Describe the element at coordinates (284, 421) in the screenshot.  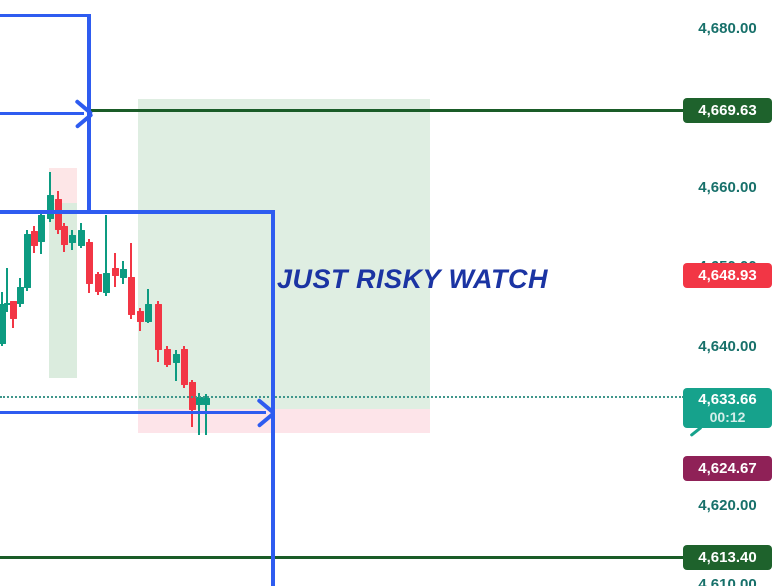
I see `main-stop-zone` at that location.